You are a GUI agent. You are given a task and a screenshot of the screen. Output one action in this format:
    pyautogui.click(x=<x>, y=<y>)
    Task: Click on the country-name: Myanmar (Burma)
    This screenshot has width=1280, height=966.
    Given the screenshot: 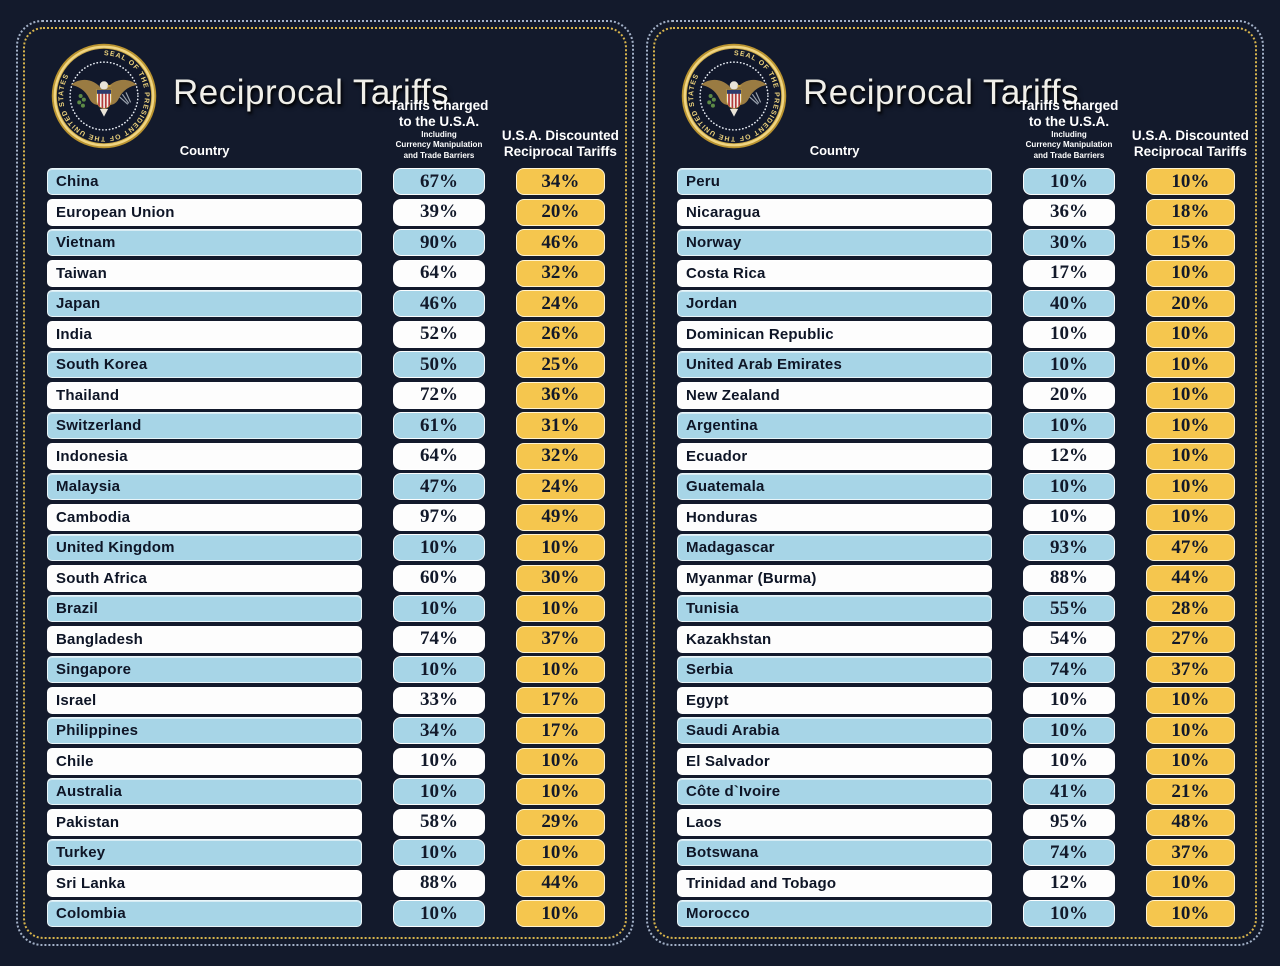 What is the action you would take?
    pyautogui.click(x=751, y=578)
    